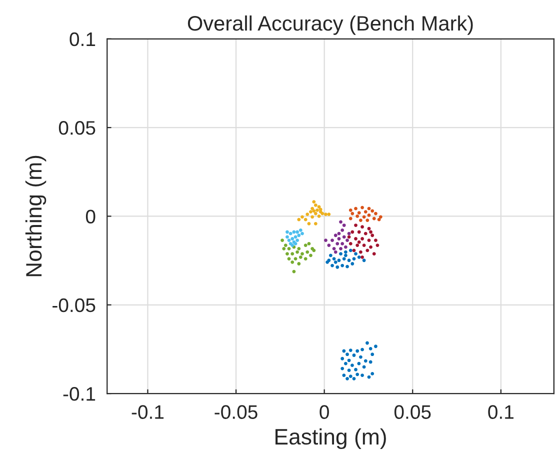 The width and height of the screenshot is (555, 463). What do you see at coordinates (35, 216) in the screenshot?
I see `y-axis-title: Northing (m)` at bounding box center [35, 216].